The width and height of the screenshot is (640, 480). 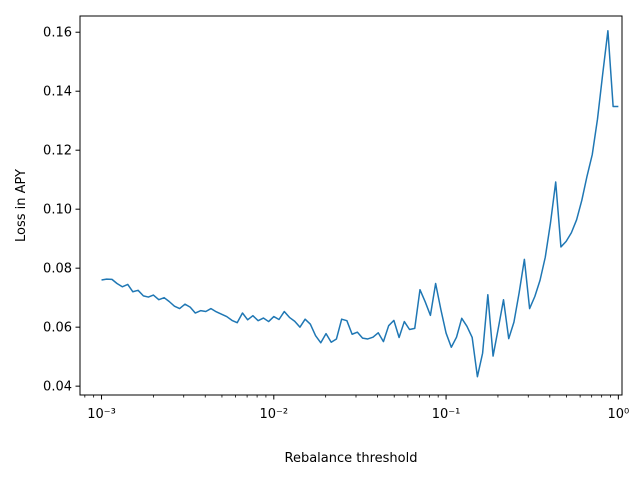 What do you see at coordinates (57, 151) in the screenshot?
I see `y-tick-label: 0.12` at bounding box center [57, 151].